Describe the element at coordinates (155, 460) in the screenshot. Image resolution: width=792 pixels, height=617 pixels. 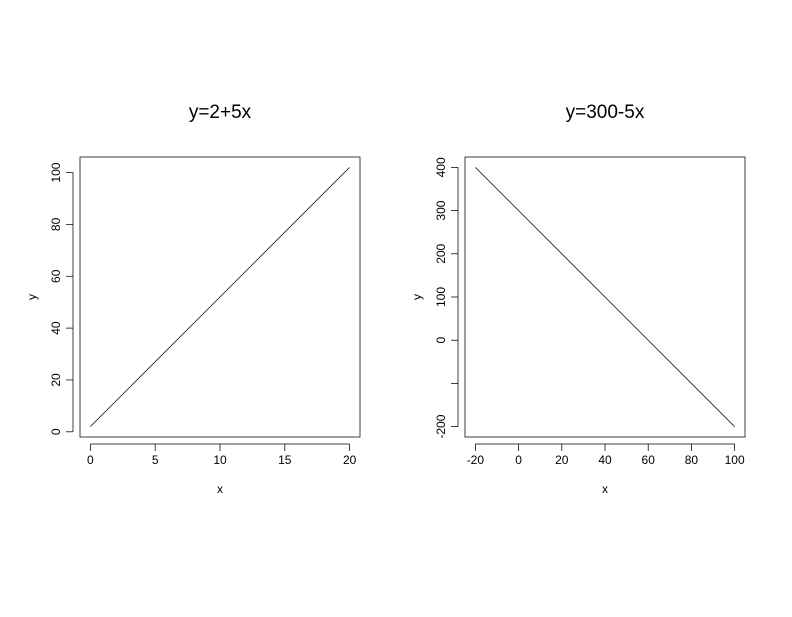
I see `x-tick-label: 5` at that location.